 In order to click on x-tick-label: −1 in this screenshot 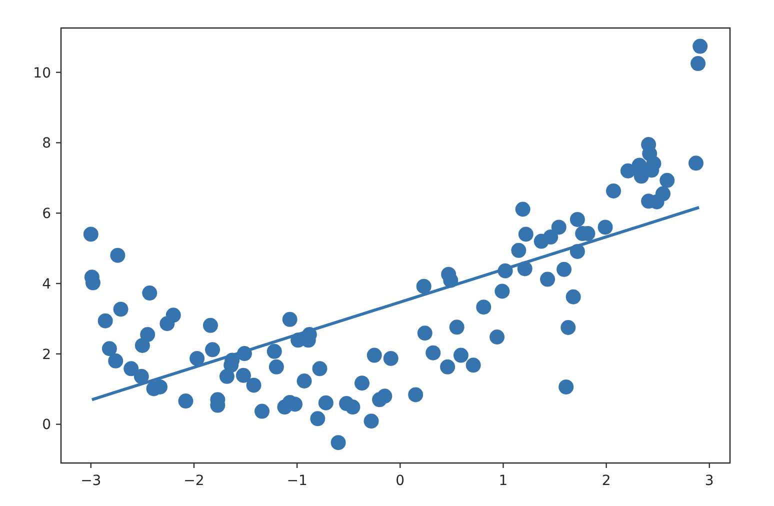, I will do `click(297, 481)`.